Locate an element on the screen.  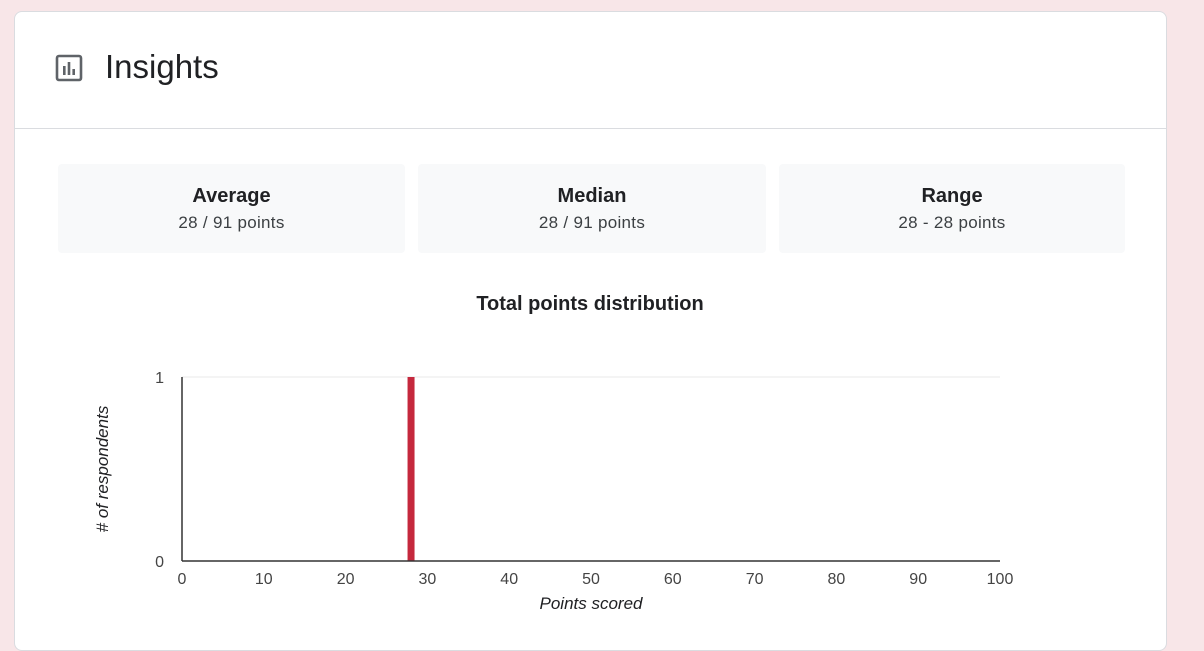
x-tick-label: 10 is located at coordinates (264, 579).